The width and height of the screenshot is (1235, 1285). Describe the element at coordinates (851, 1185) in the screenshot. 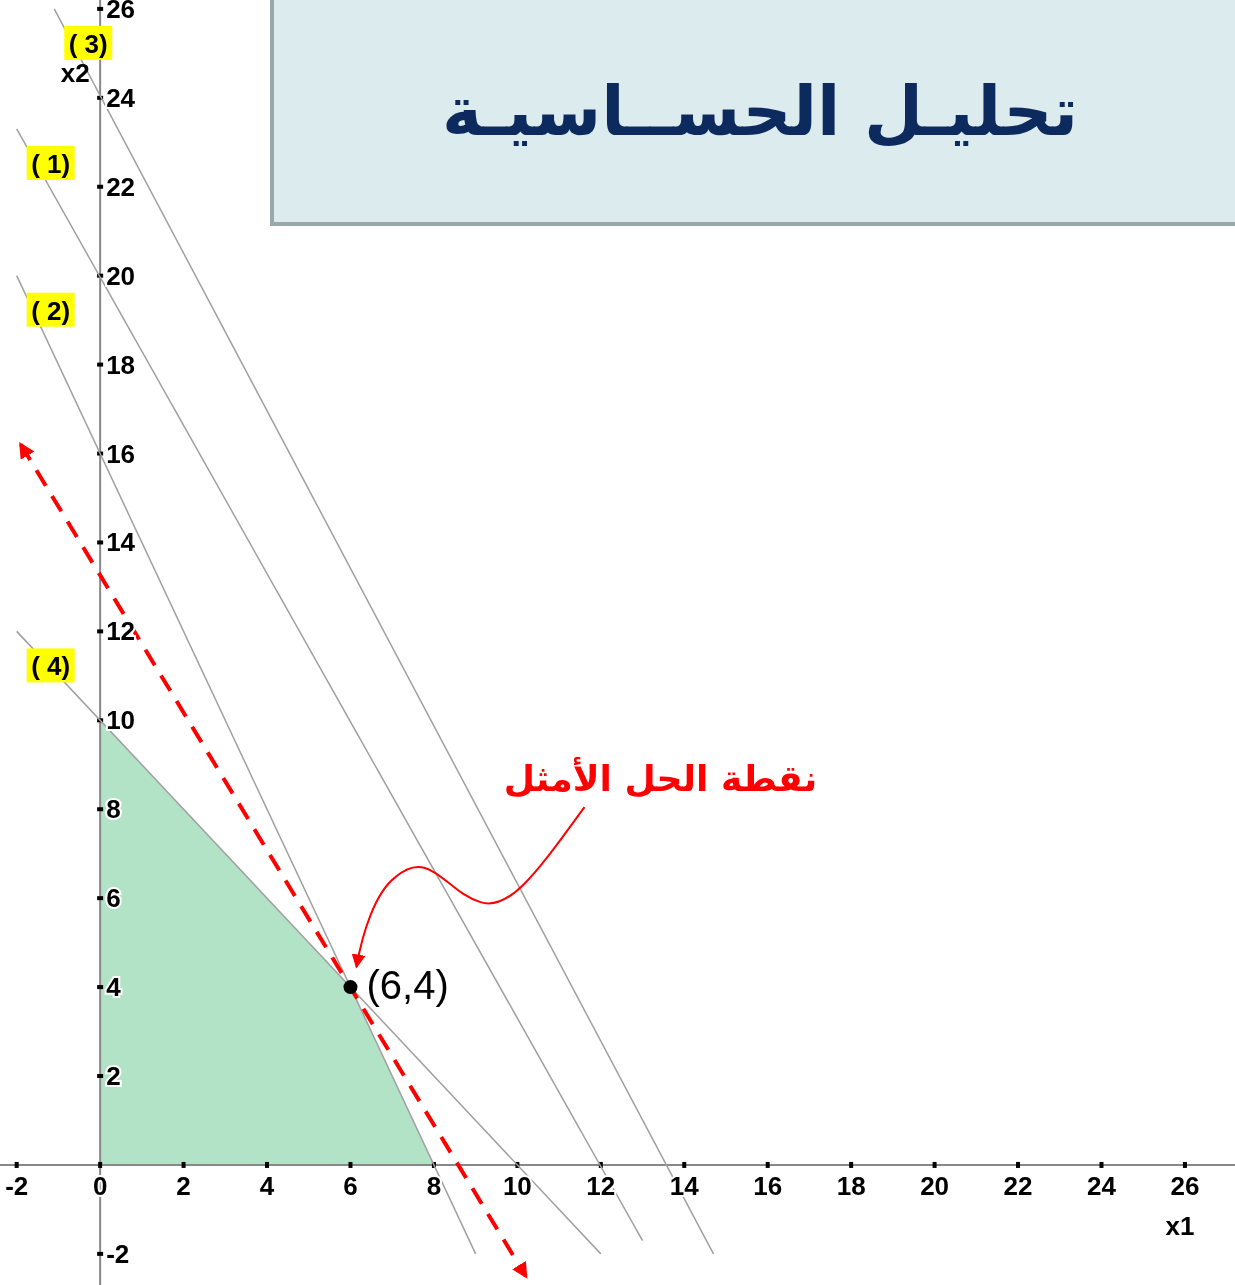

I see `x-tick-label: 18` at that location.